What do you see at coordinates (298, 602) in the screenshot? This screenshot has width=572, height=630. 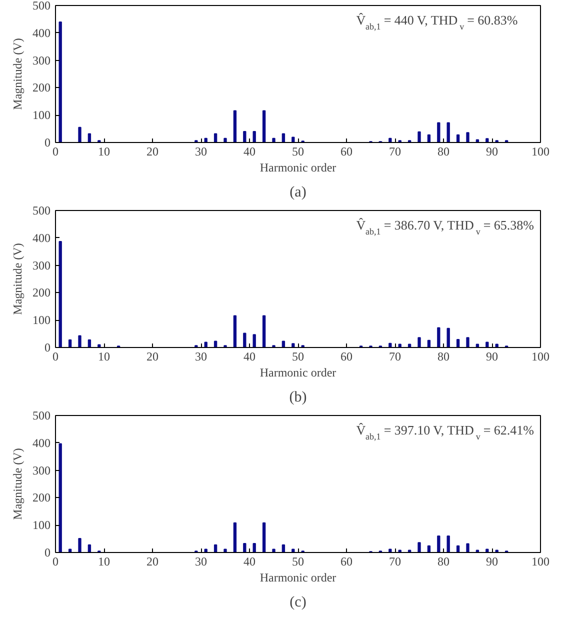 I see `text: (c)` at bounding box center [298, 602].